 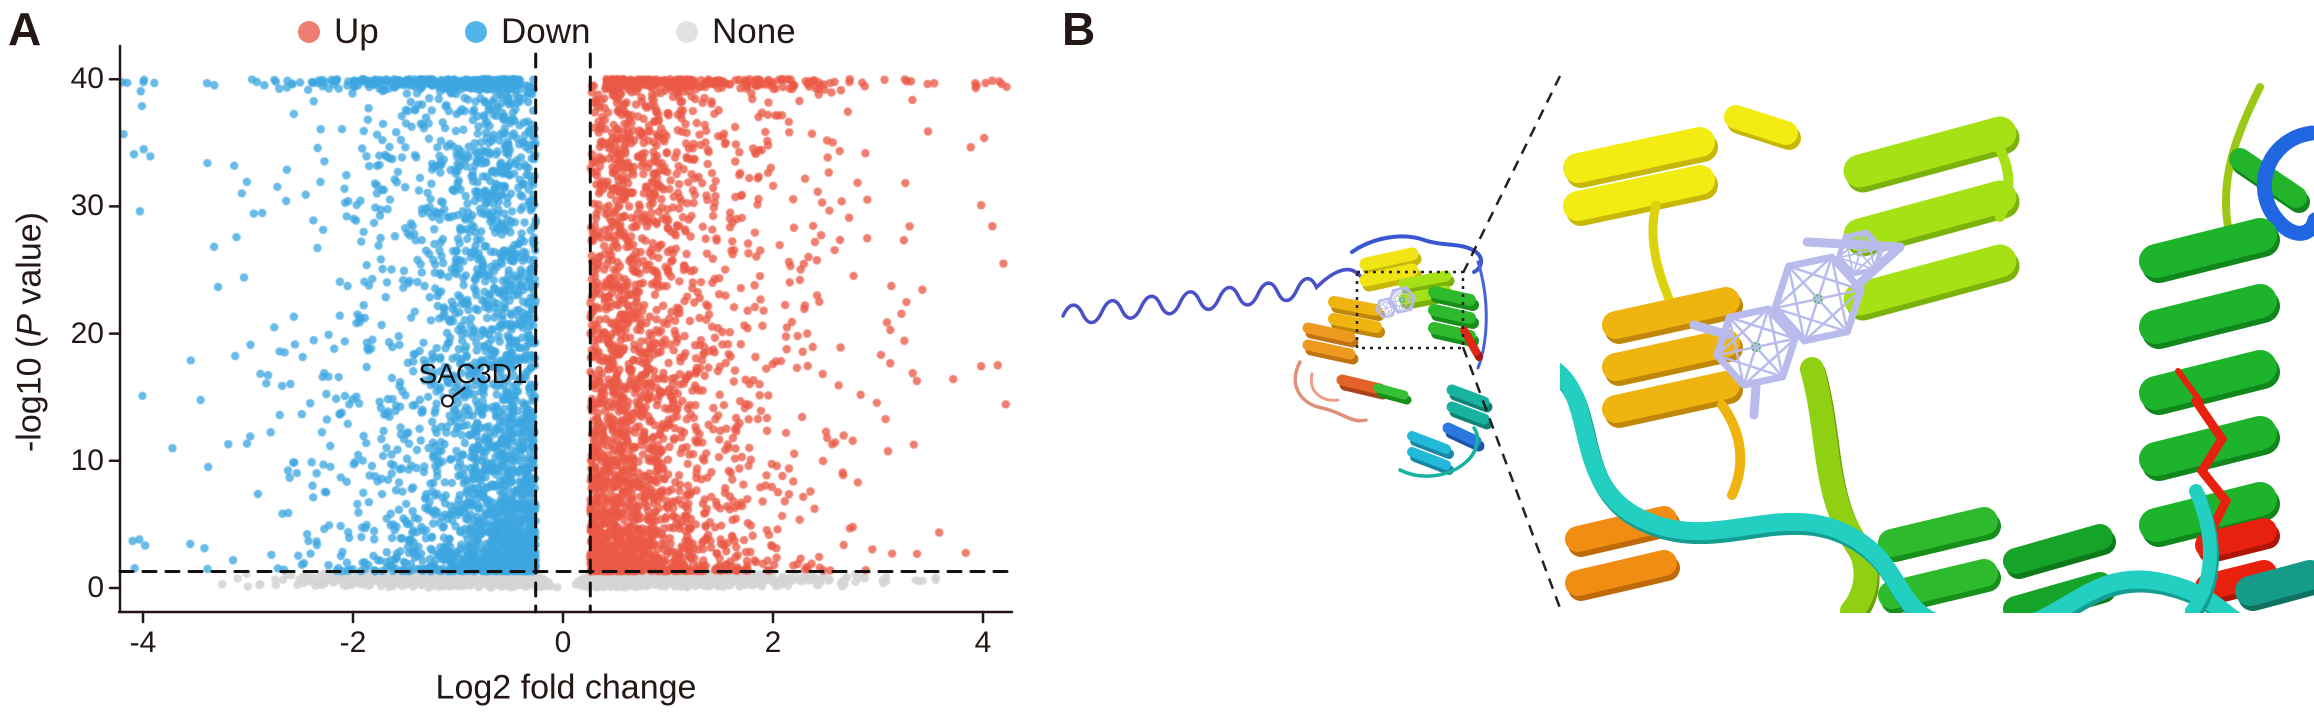 I want to click on legend-item-down: Down, so click(x=527, y=32).